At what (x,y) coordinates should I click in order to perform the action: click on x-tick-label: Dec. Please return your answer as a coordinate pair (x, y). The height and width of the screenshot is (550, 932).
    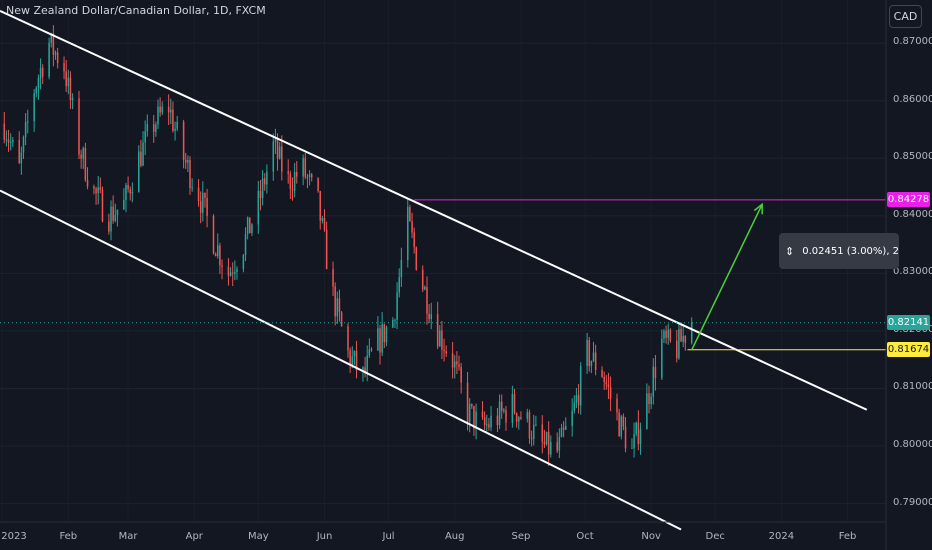
    Looking at the image, I should click on (715, 536).